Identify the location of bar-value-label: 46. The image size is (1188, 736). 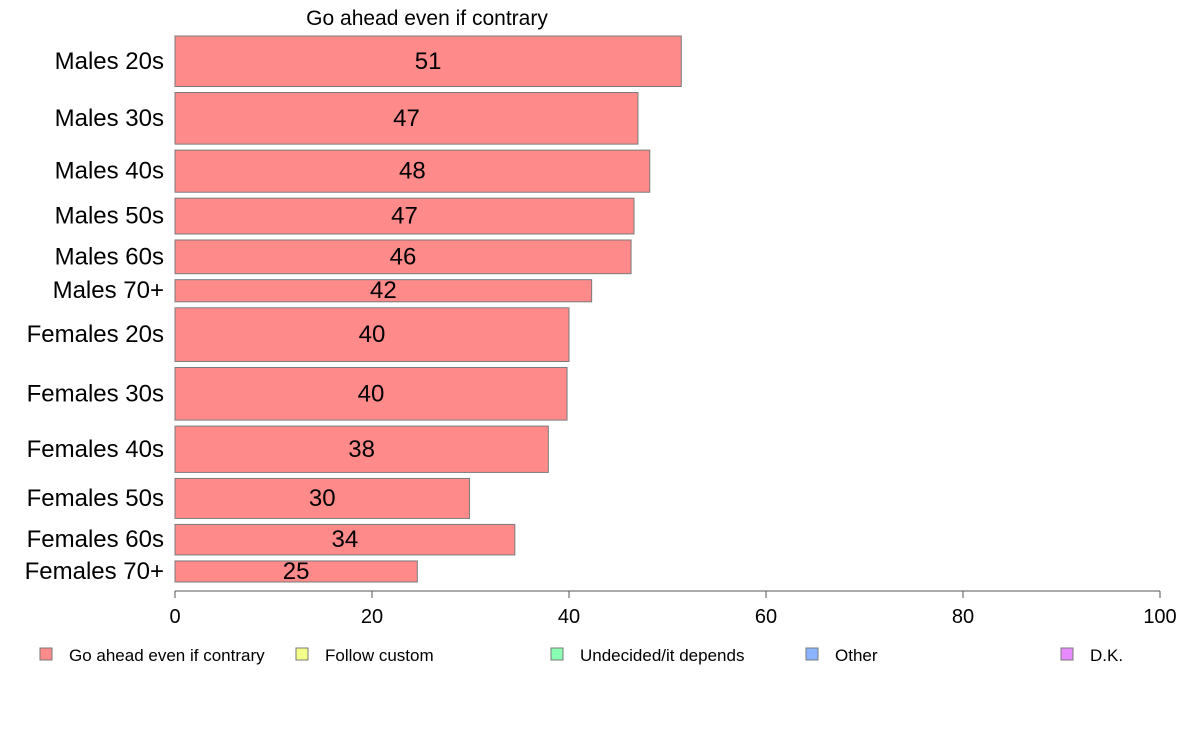
(403, 256).